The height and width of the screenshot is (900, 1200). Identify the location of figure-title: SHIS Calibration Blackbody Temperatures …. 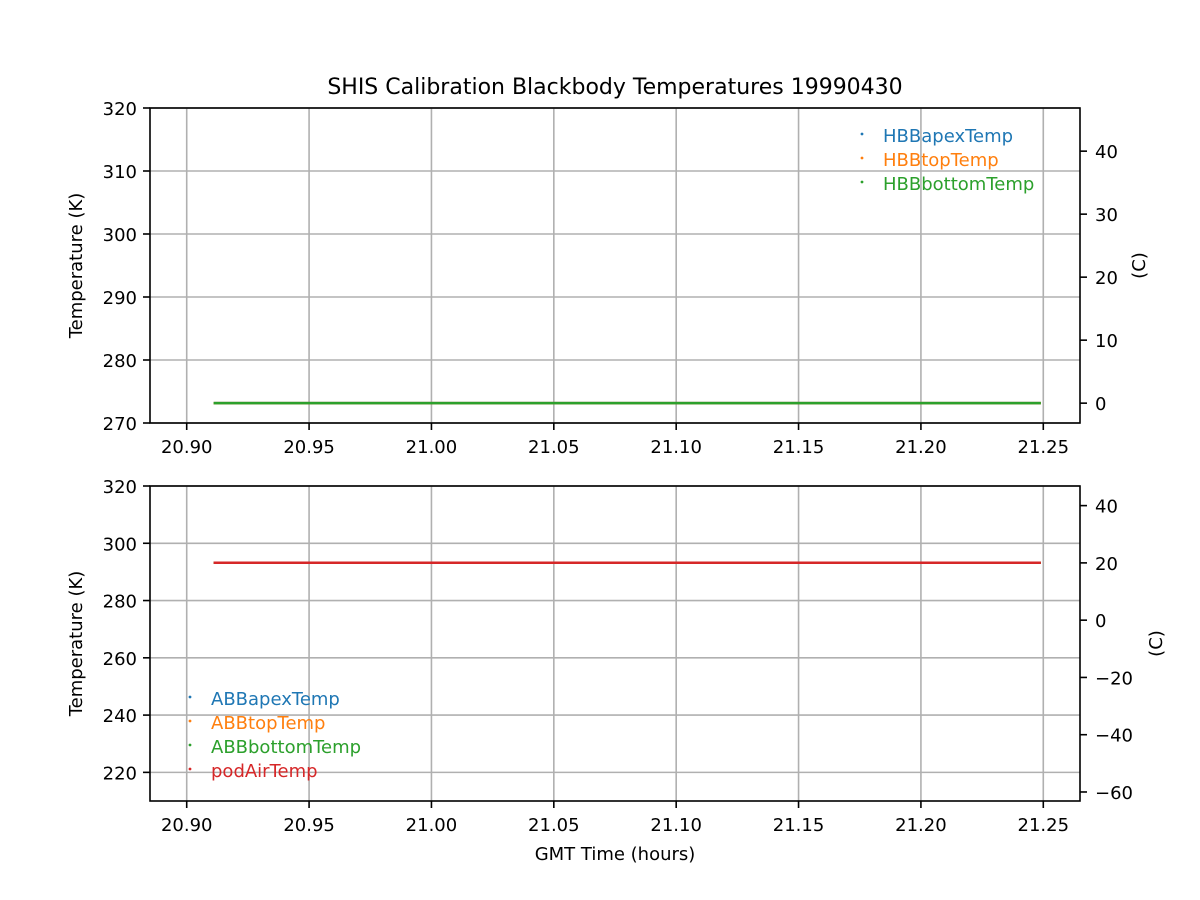
(614, 87).